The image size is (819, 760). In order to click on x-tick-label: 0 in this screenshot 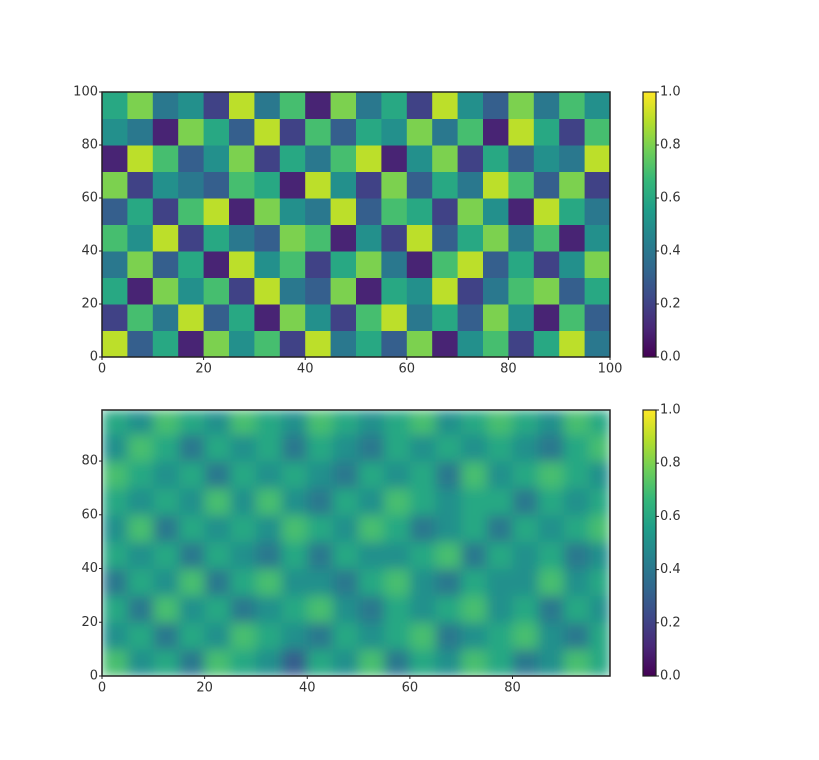, I will do `click(102, 369)`.